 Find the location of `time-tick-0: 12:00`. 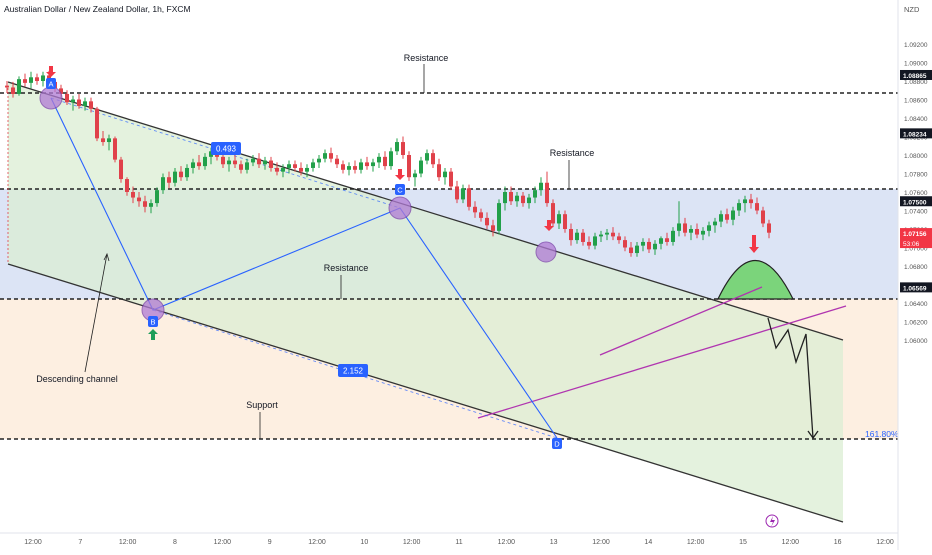

time-tick-0: 12:00 is located at coordinates (33, 542).